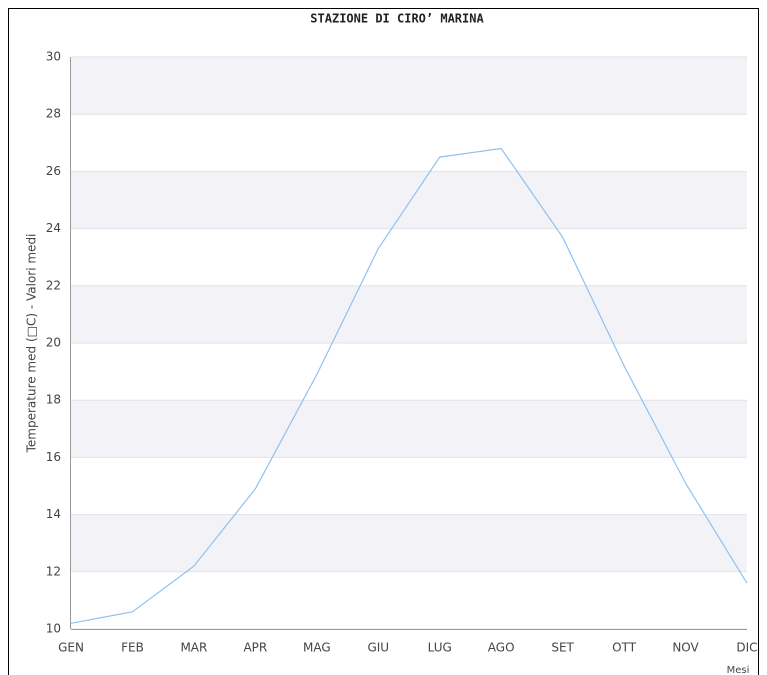 Image resolution: width=767 pixels, height=675 pixels. I want to click on x-tick-label: GEN, so click(71, 648).